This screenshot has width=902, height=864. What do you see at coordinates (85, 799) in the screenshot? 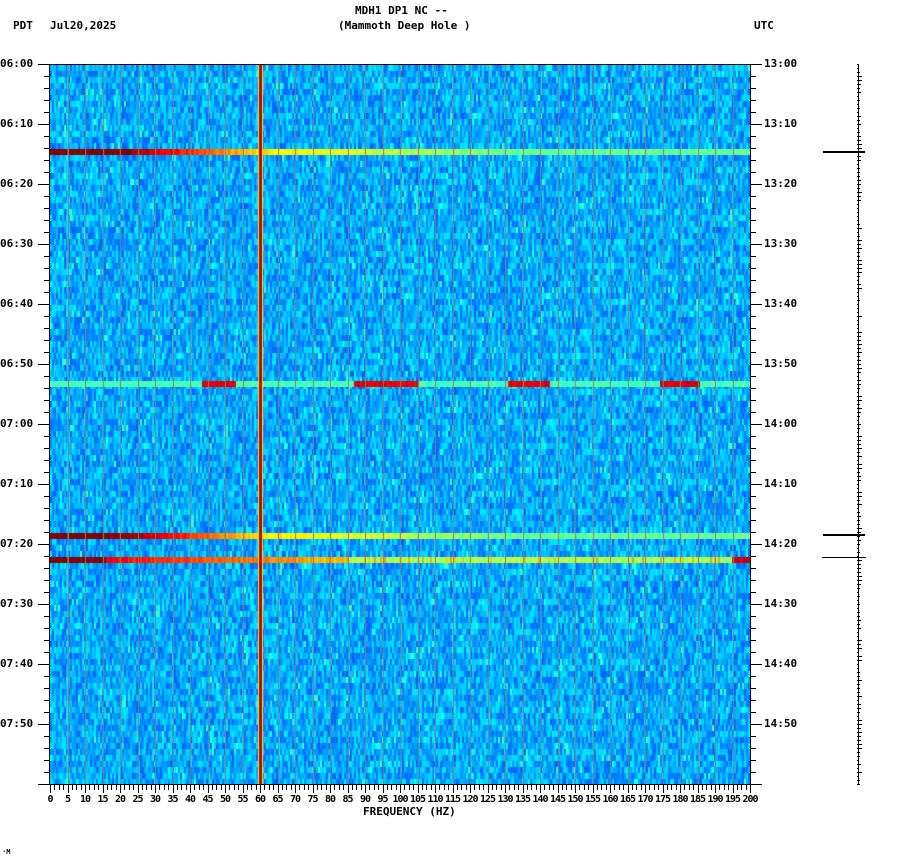
I see `frequency-label: 10` at bounding box center [85, 799].